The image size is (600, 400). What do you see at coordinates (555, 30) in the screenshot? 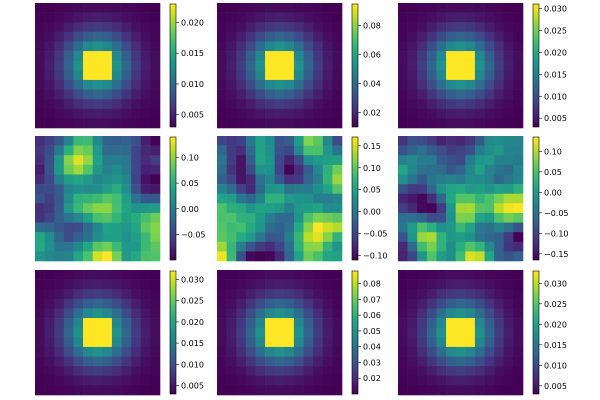
I see `colorbar-tick-label: 0.025` at bounding box center [555, 30].